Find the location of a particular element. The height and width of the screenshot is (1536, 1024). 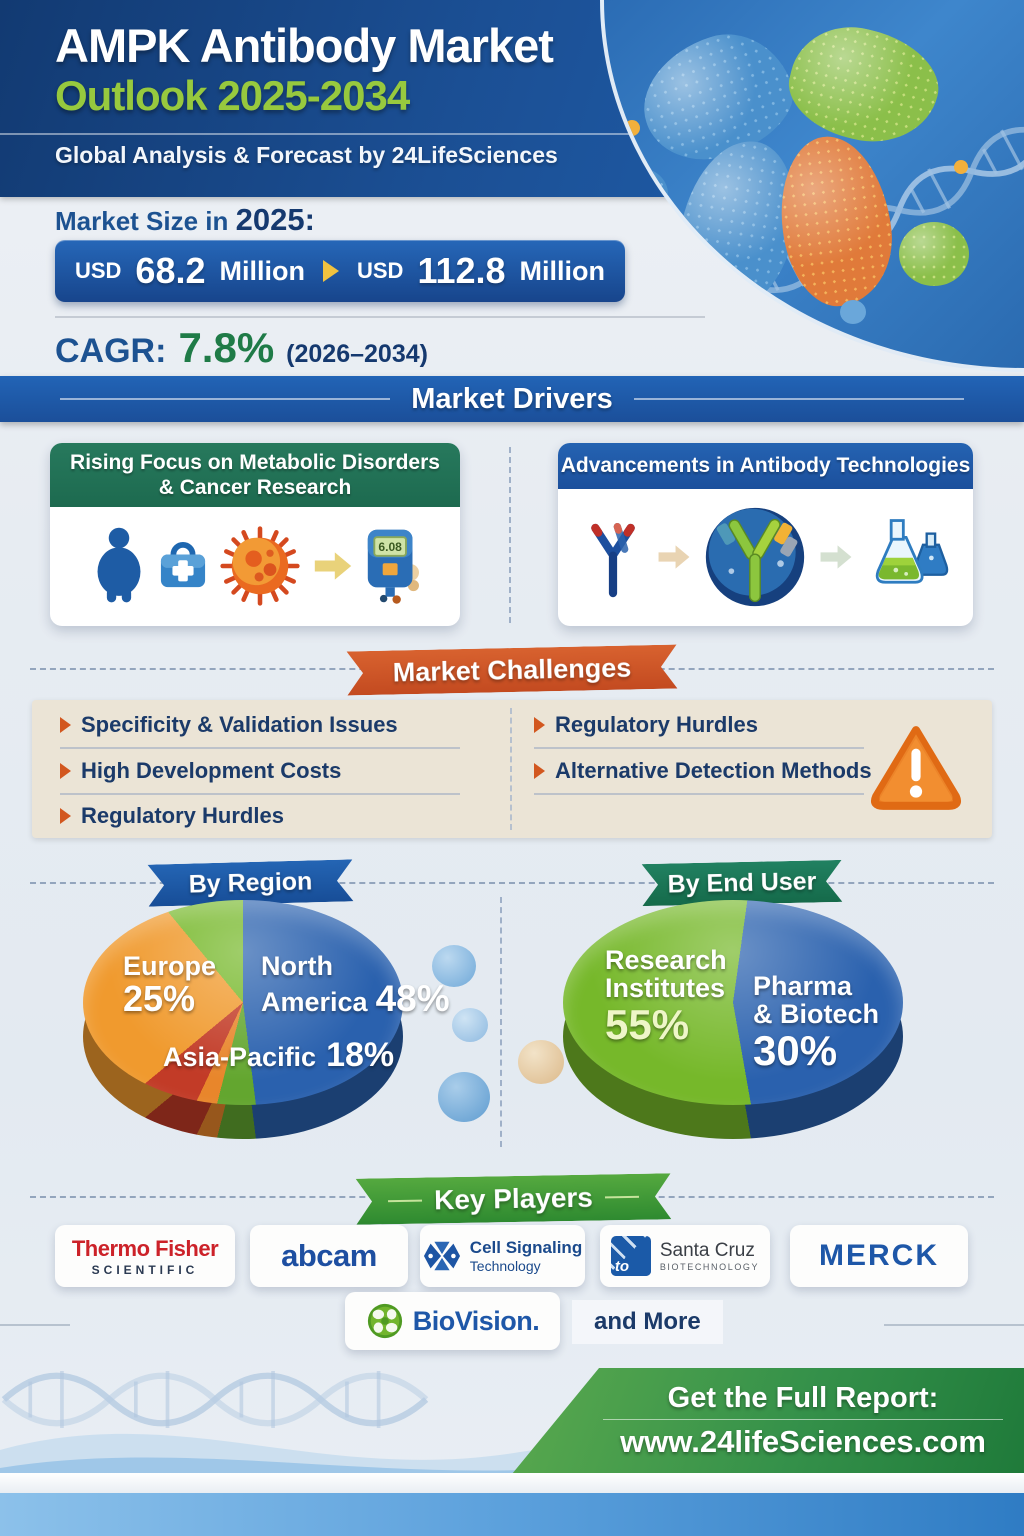

header-divider is located at coordinates (320, 134).